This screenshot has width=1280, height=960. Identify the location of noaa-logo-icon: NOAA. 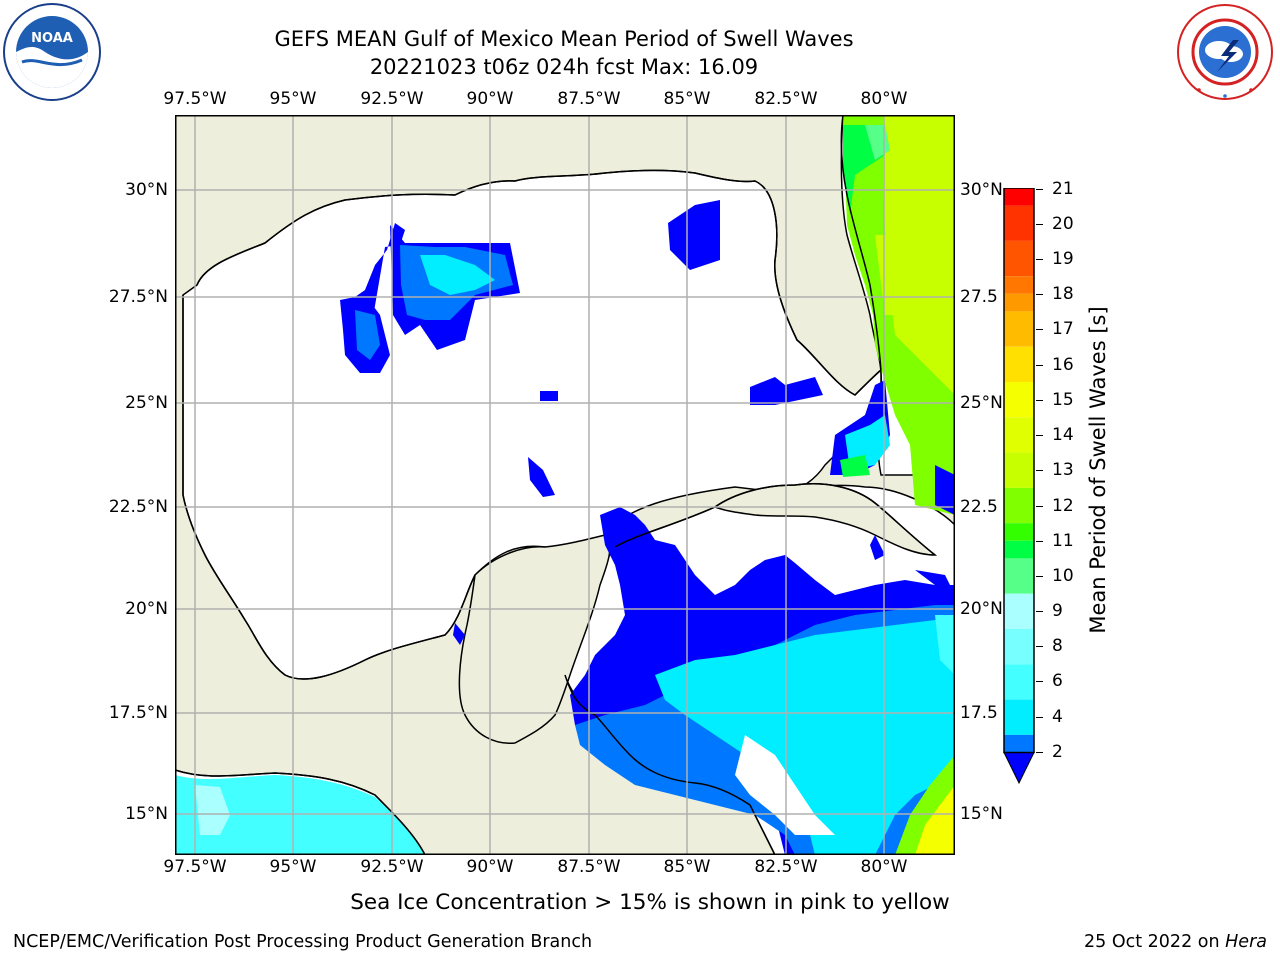
(52, 52).